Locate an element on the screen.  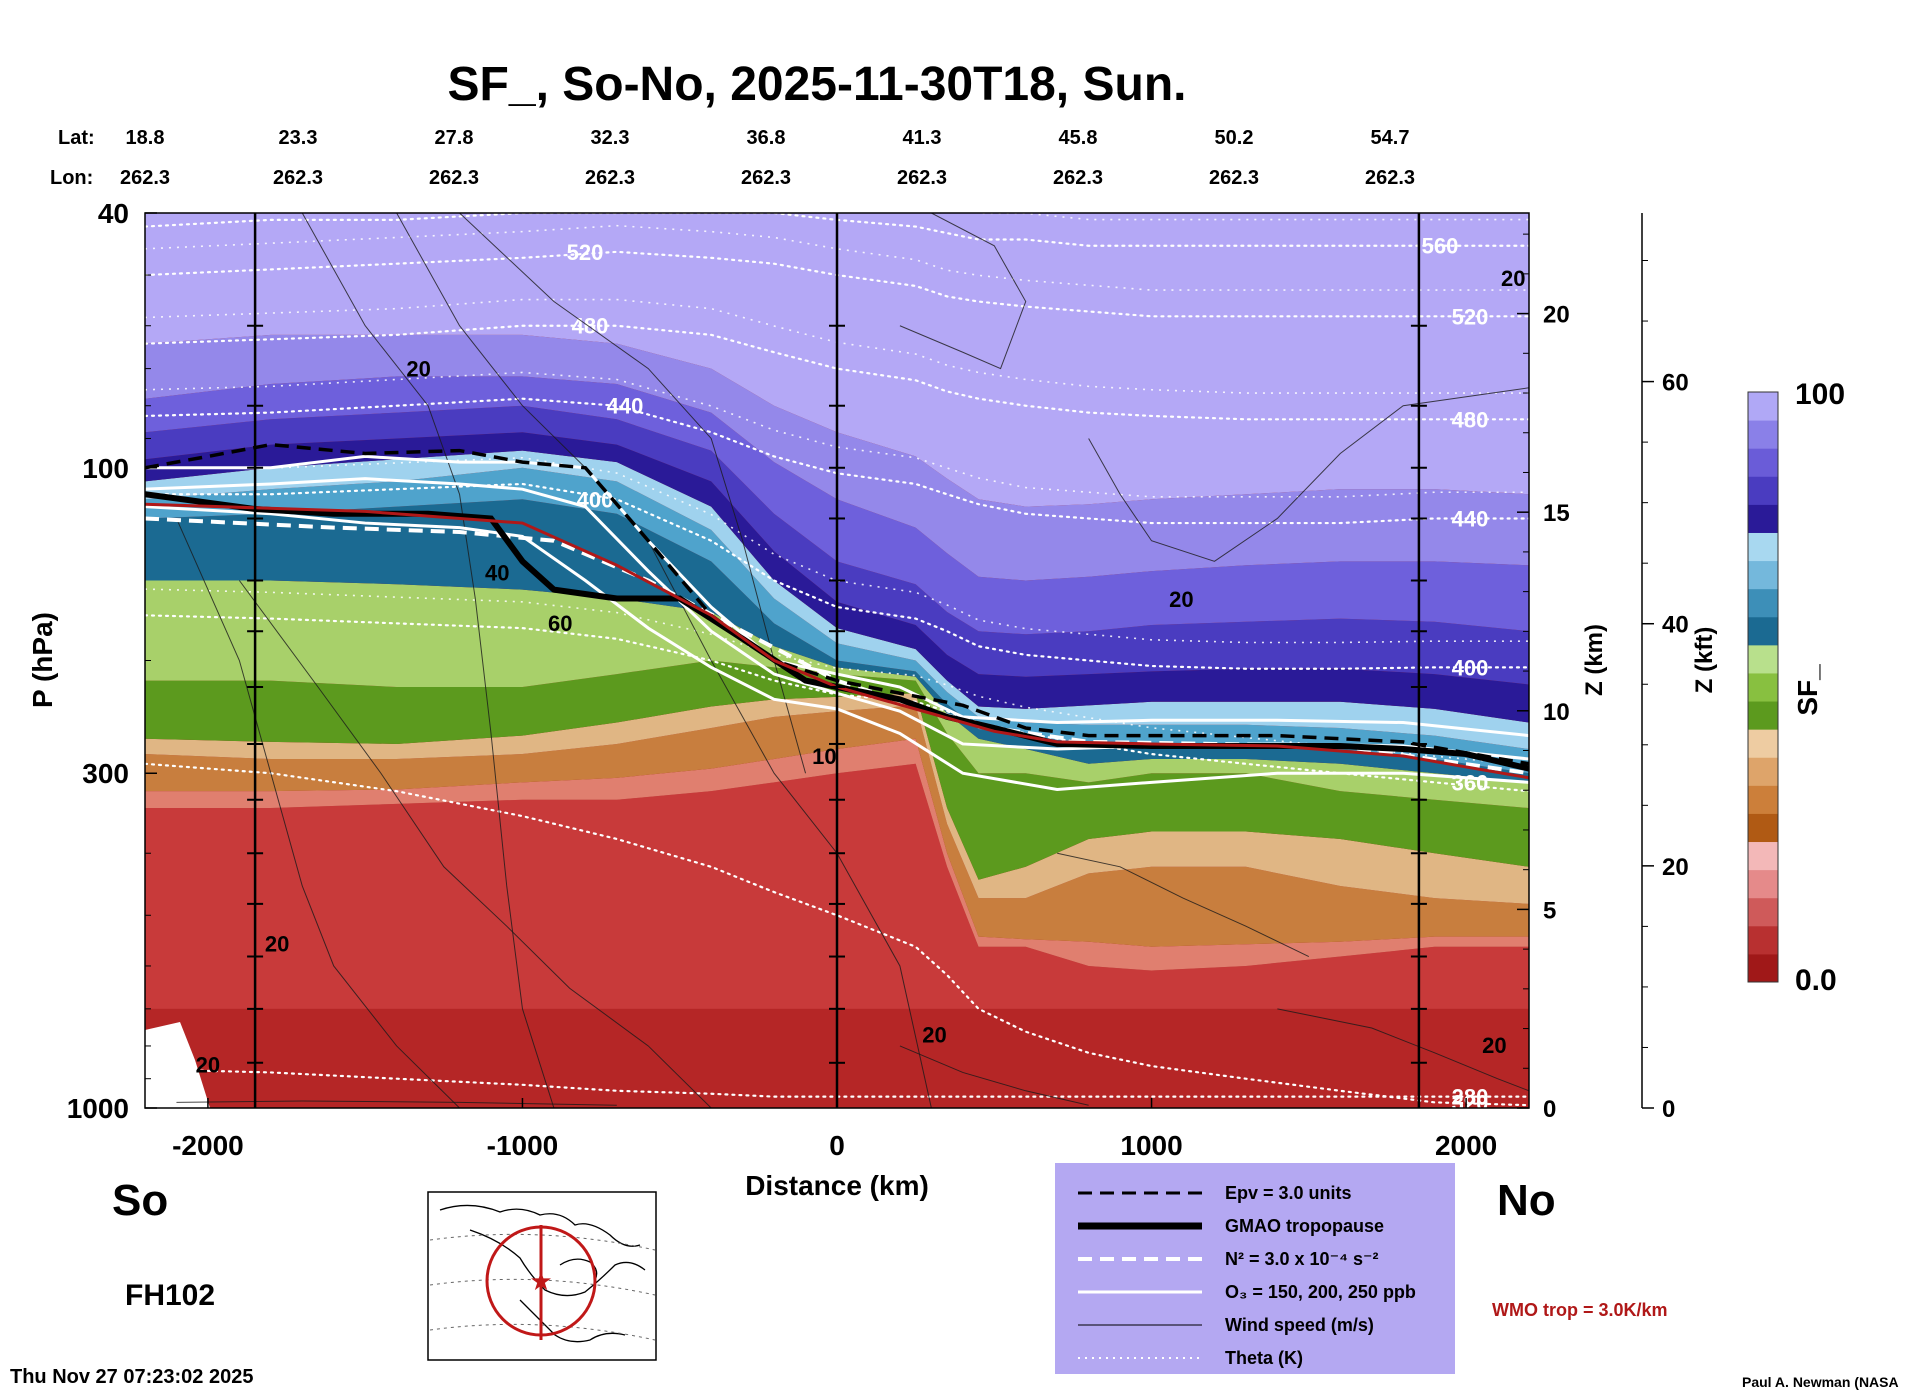
lat-value: 32.3 is located at coordinates (610, 138).